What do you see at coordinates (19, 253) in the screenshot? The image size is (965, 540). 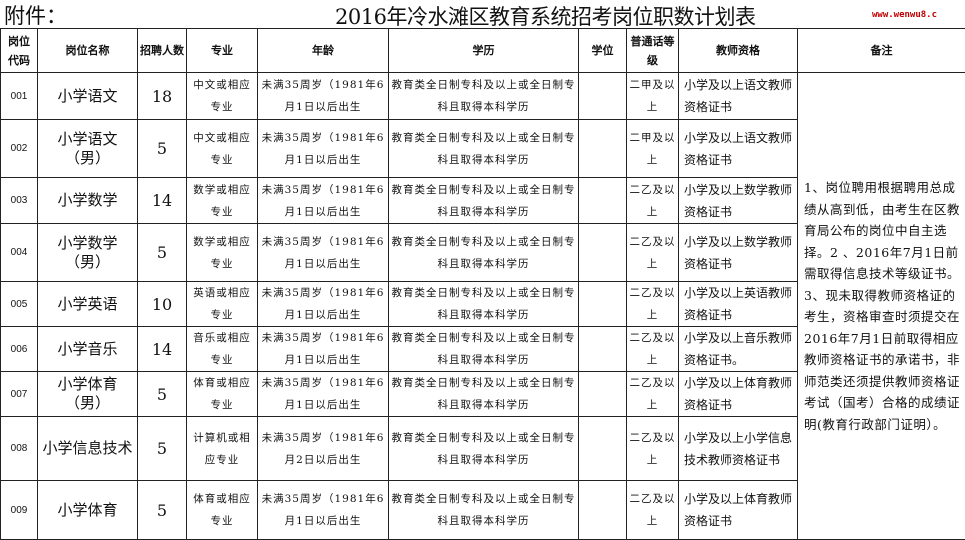 I see `cell-code: 004` at bounding box center [19, 253].